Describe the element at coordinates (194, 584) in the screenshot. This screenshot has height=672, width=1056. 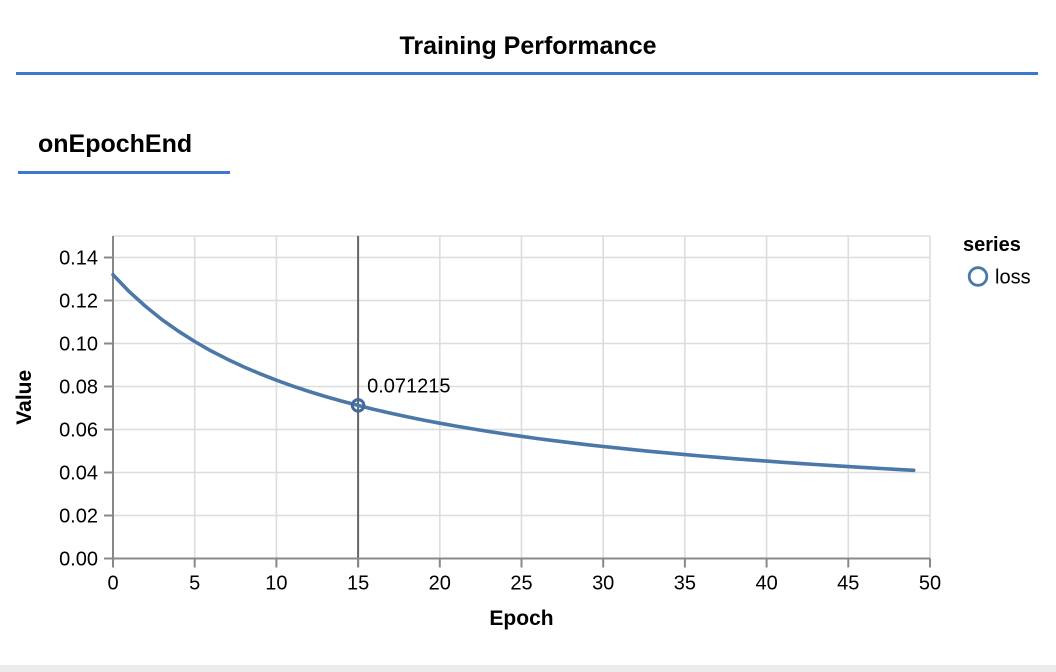
I see `x-tick-label: 5` at that location.